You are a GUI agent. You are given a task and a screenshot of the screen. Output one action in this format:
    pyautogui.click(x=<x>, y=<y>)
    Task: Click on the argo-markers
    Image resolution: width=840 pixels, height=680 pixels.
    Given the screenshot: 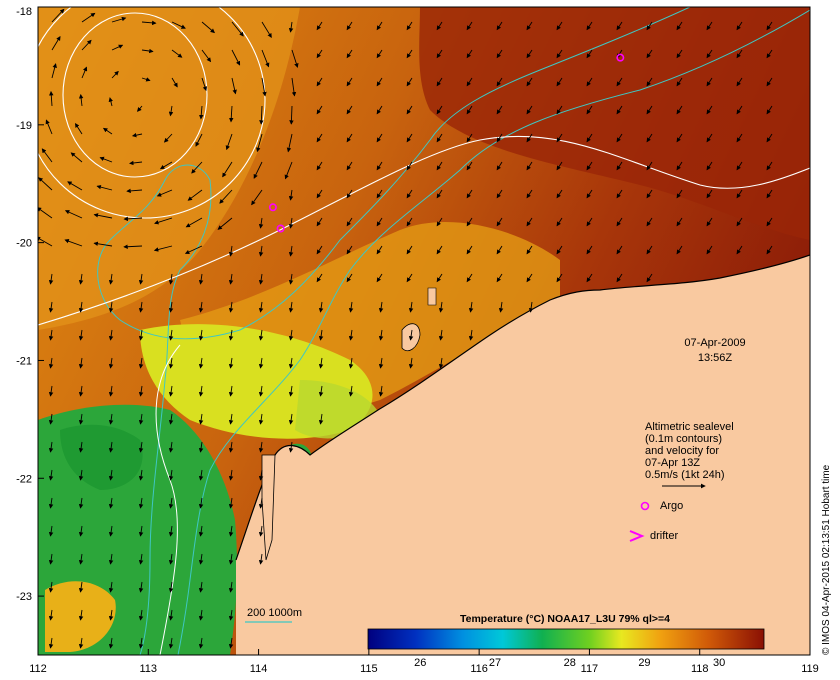 What is the action you would take?
    pyautogui.click(x=446, y=143)
    